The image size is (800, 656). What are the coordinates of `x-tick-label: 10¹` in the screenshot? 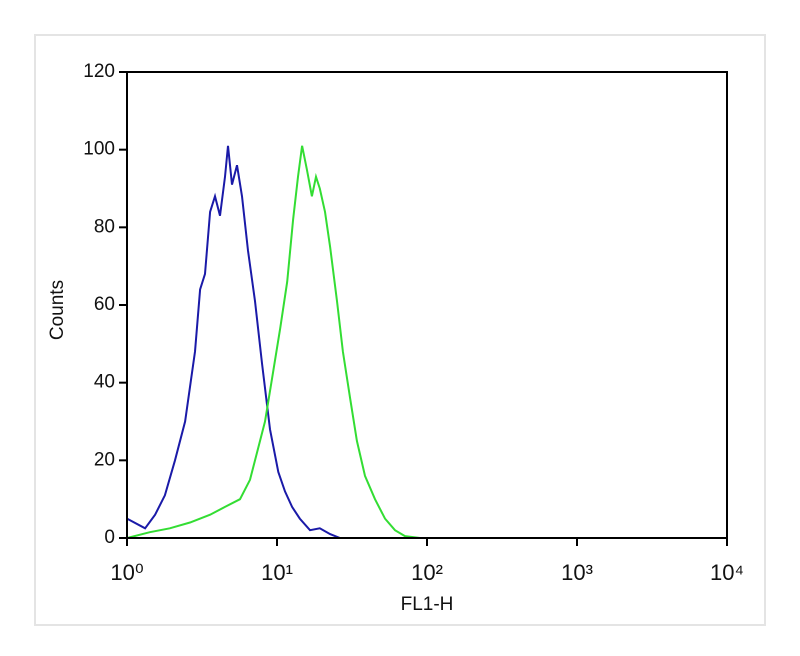 It's located at (277, 572).